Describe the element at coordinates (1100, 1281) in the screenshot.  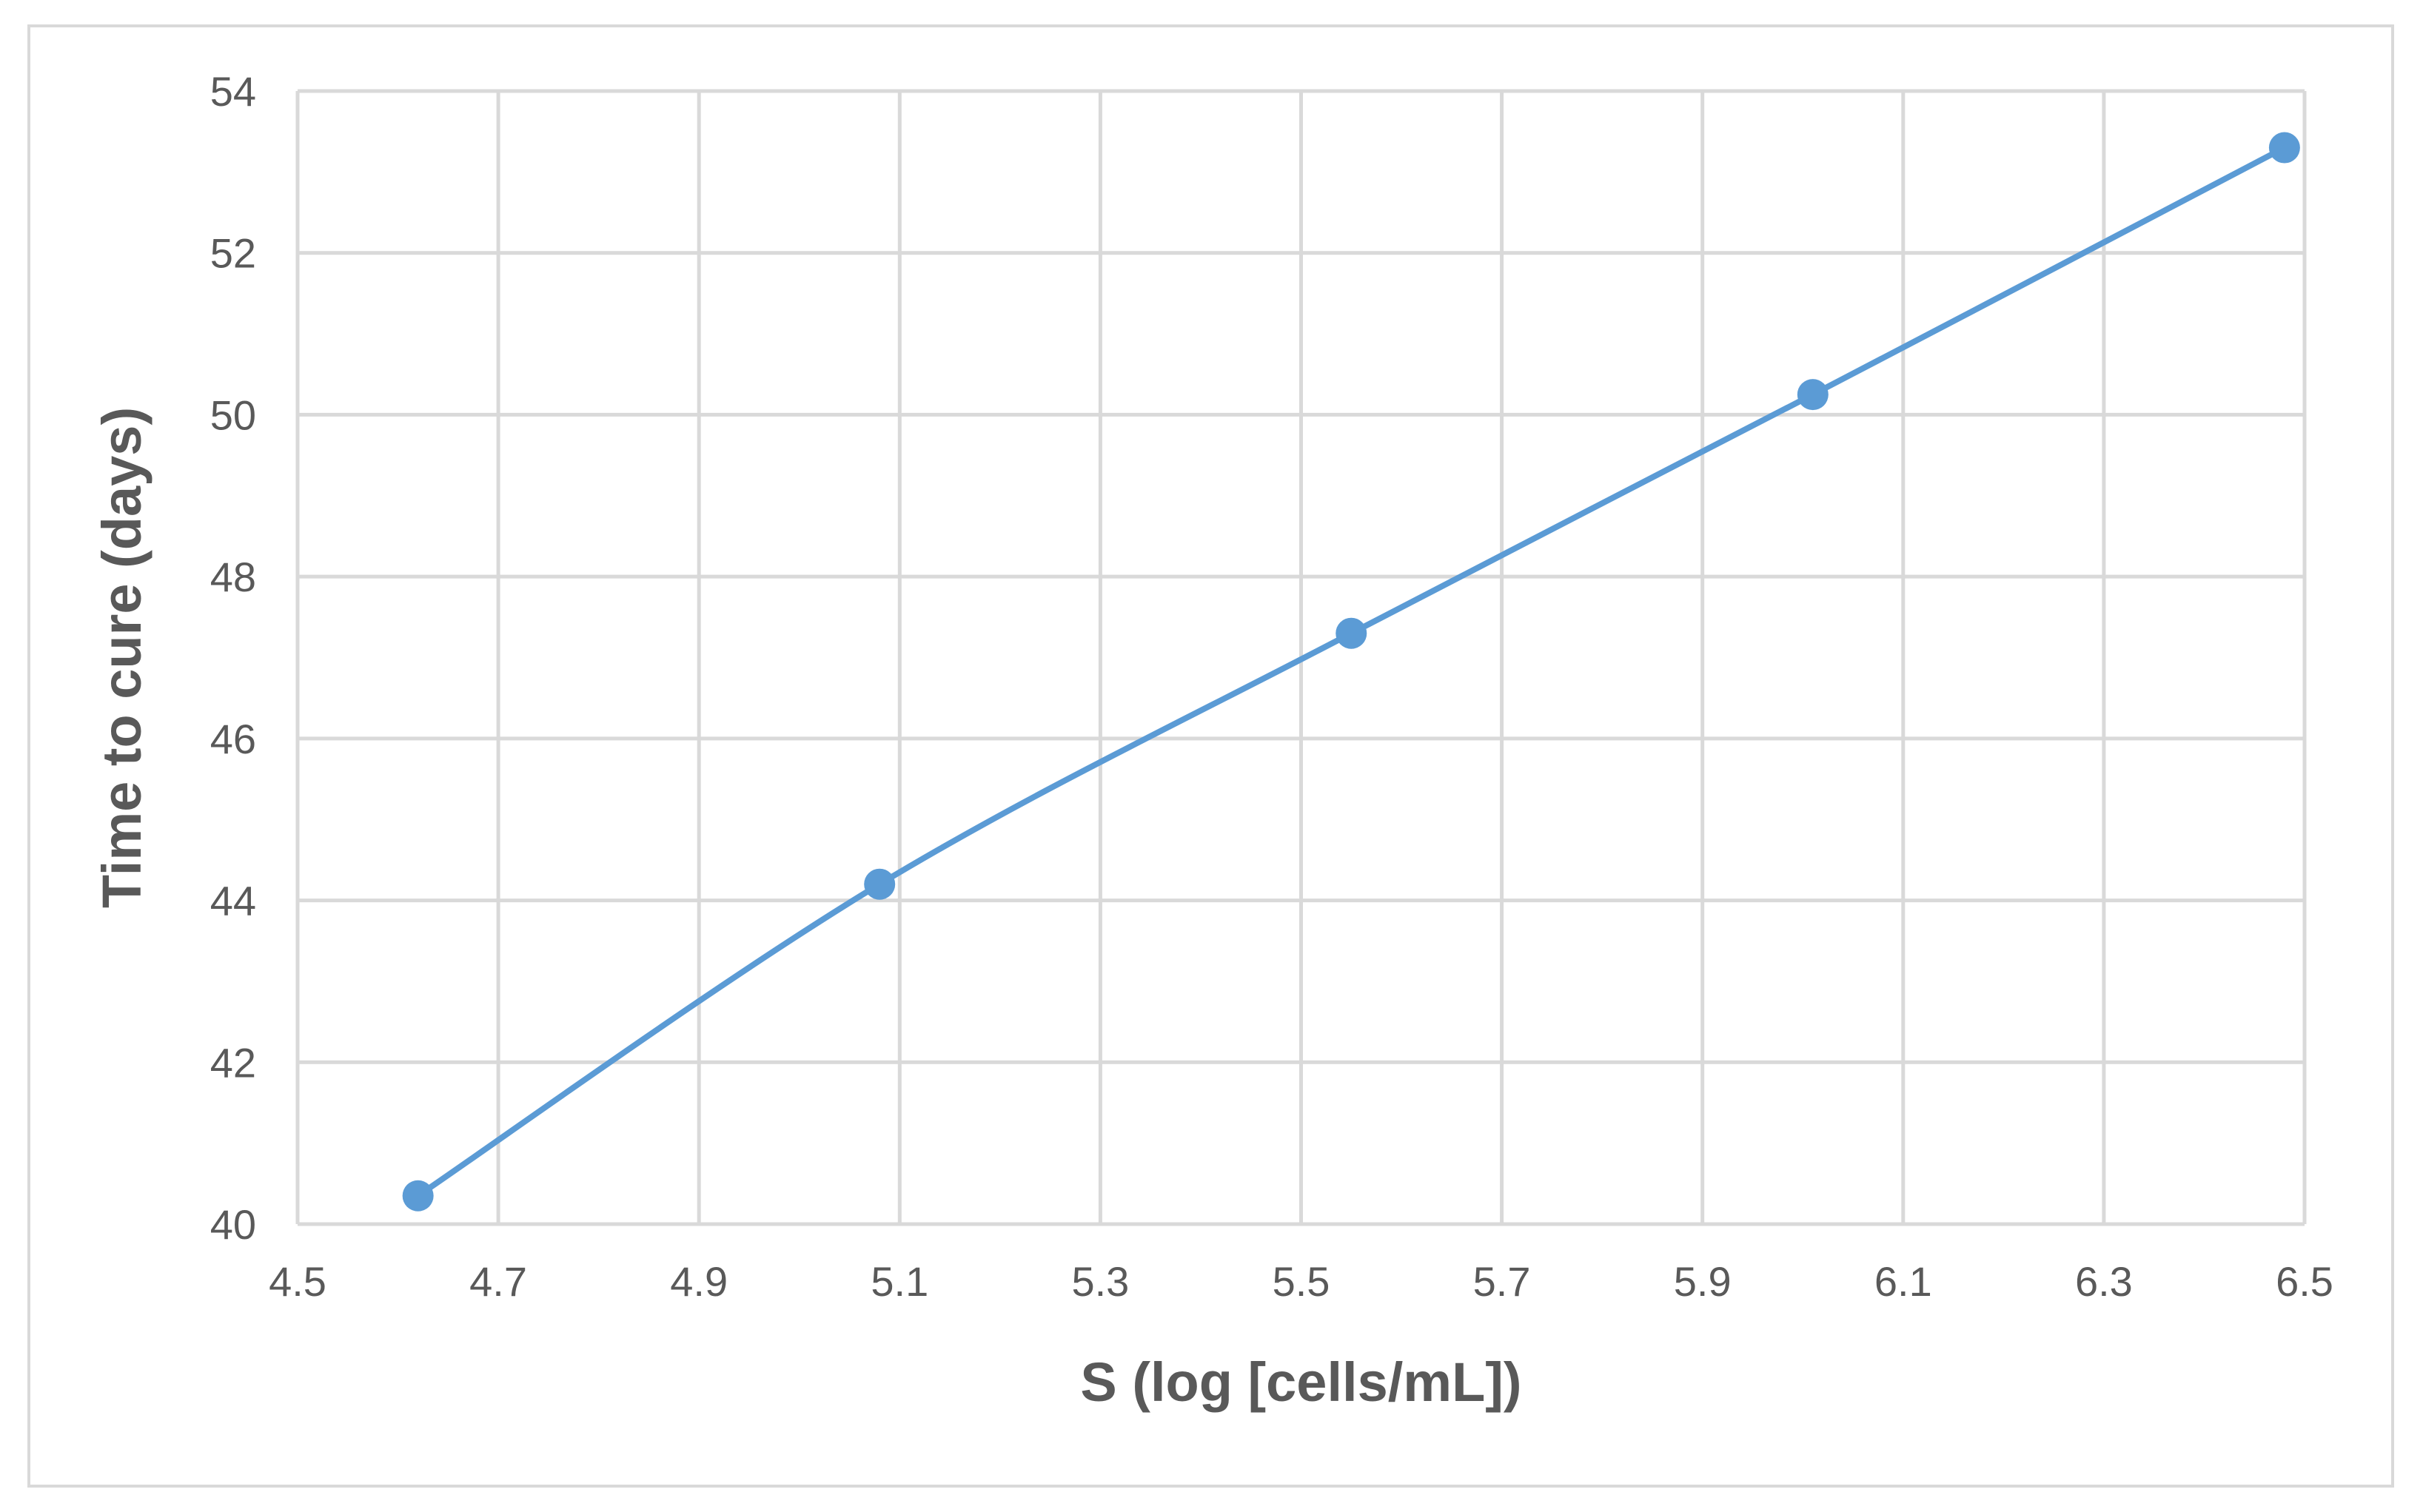
I see `x-tick-label: 5.3` at that location.